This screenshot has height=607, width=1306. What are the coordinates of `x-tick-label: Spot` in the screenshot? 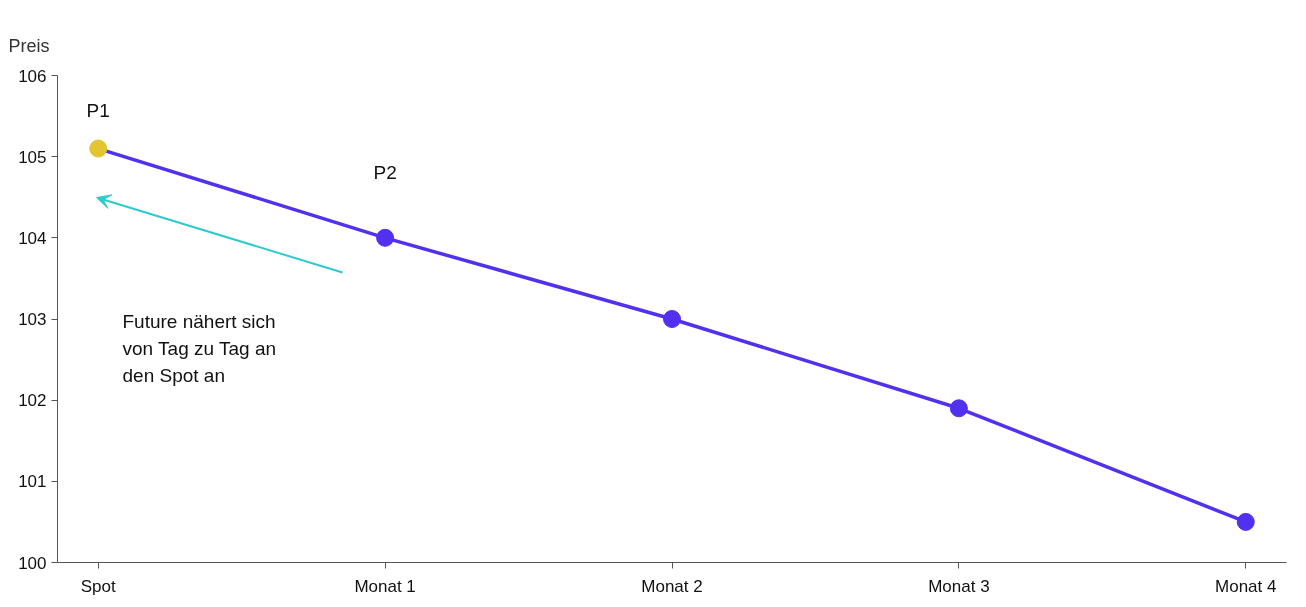 It's located at (98, 586).